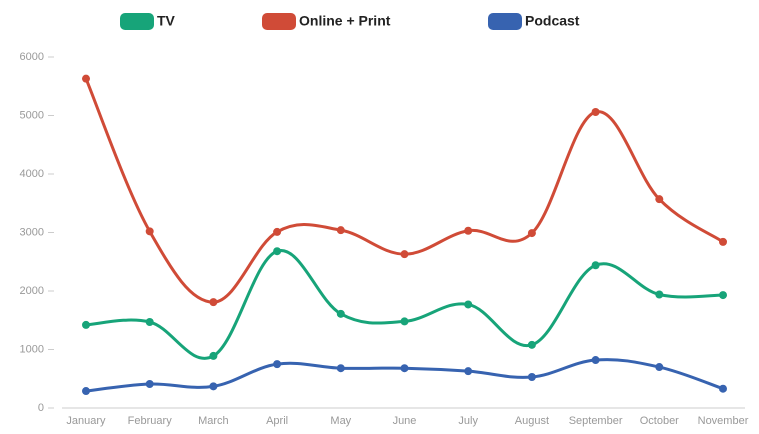 This screenshot has height=434, width=759. What do you see at coordinates (32, 232) in the screenshot?
I see `y-tick-label: 3000` at bounding box center [32, 232].